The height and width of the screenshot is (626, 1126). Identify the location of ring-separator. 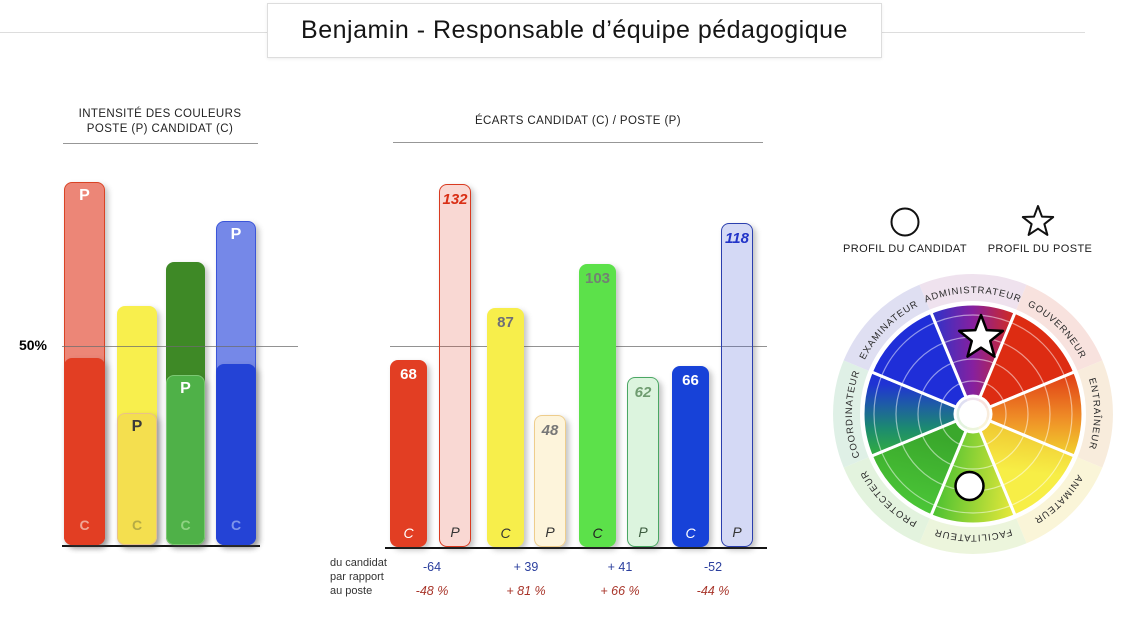
(973, 414).